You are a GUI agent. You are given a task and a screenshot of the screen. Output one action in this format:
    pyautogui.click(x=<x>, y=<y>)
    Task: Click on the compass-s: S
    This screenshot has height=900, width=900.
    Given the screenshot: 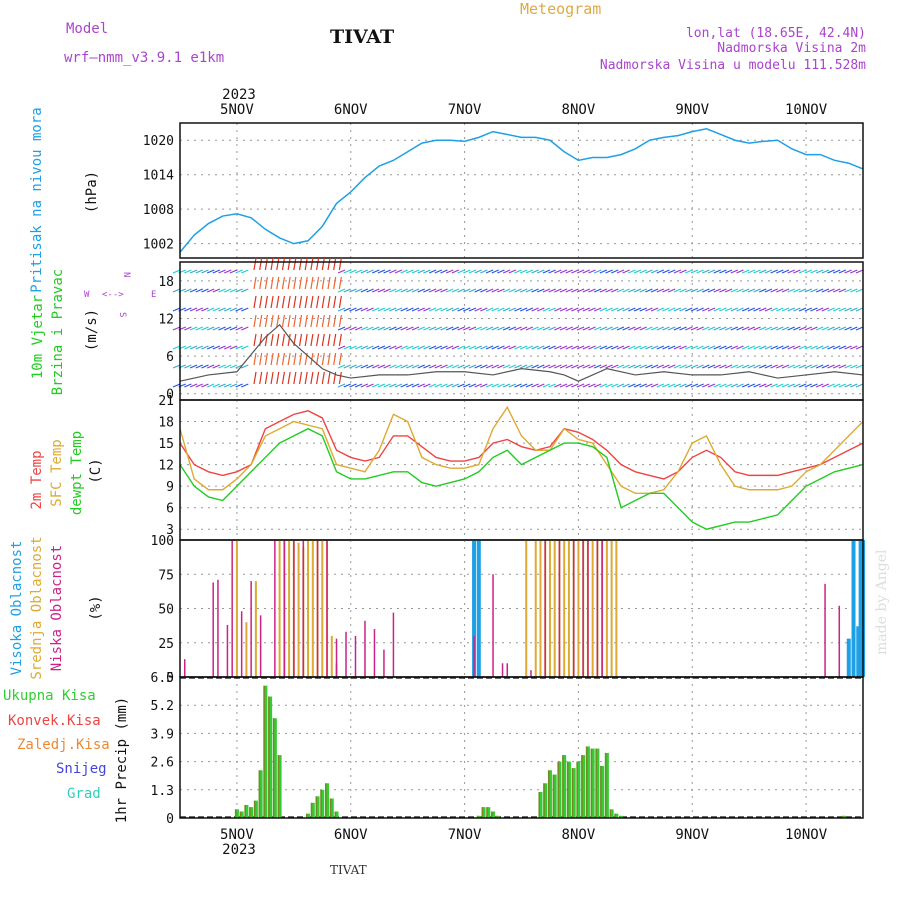 What is the action you would take?
    pyautogui.click(x=122, y=314)
    